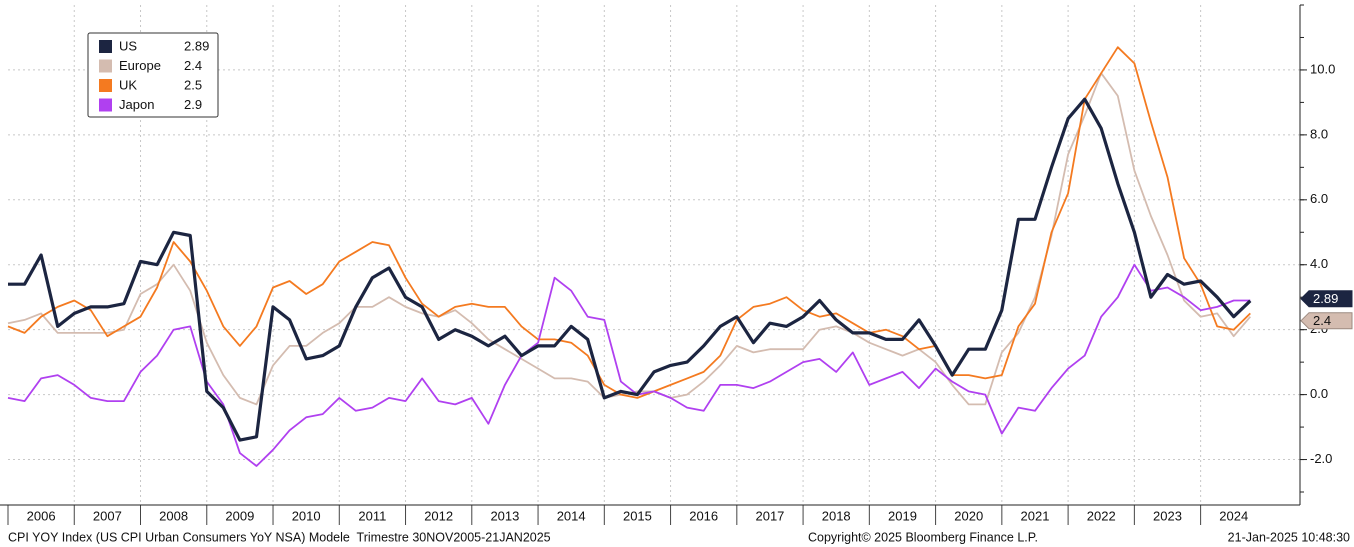 The height and width of the screenshot is (547, 1354). Describe the element at coordinates (1319, 393) in the screenshot. I see `y-tick-label: 0.0` at that location.